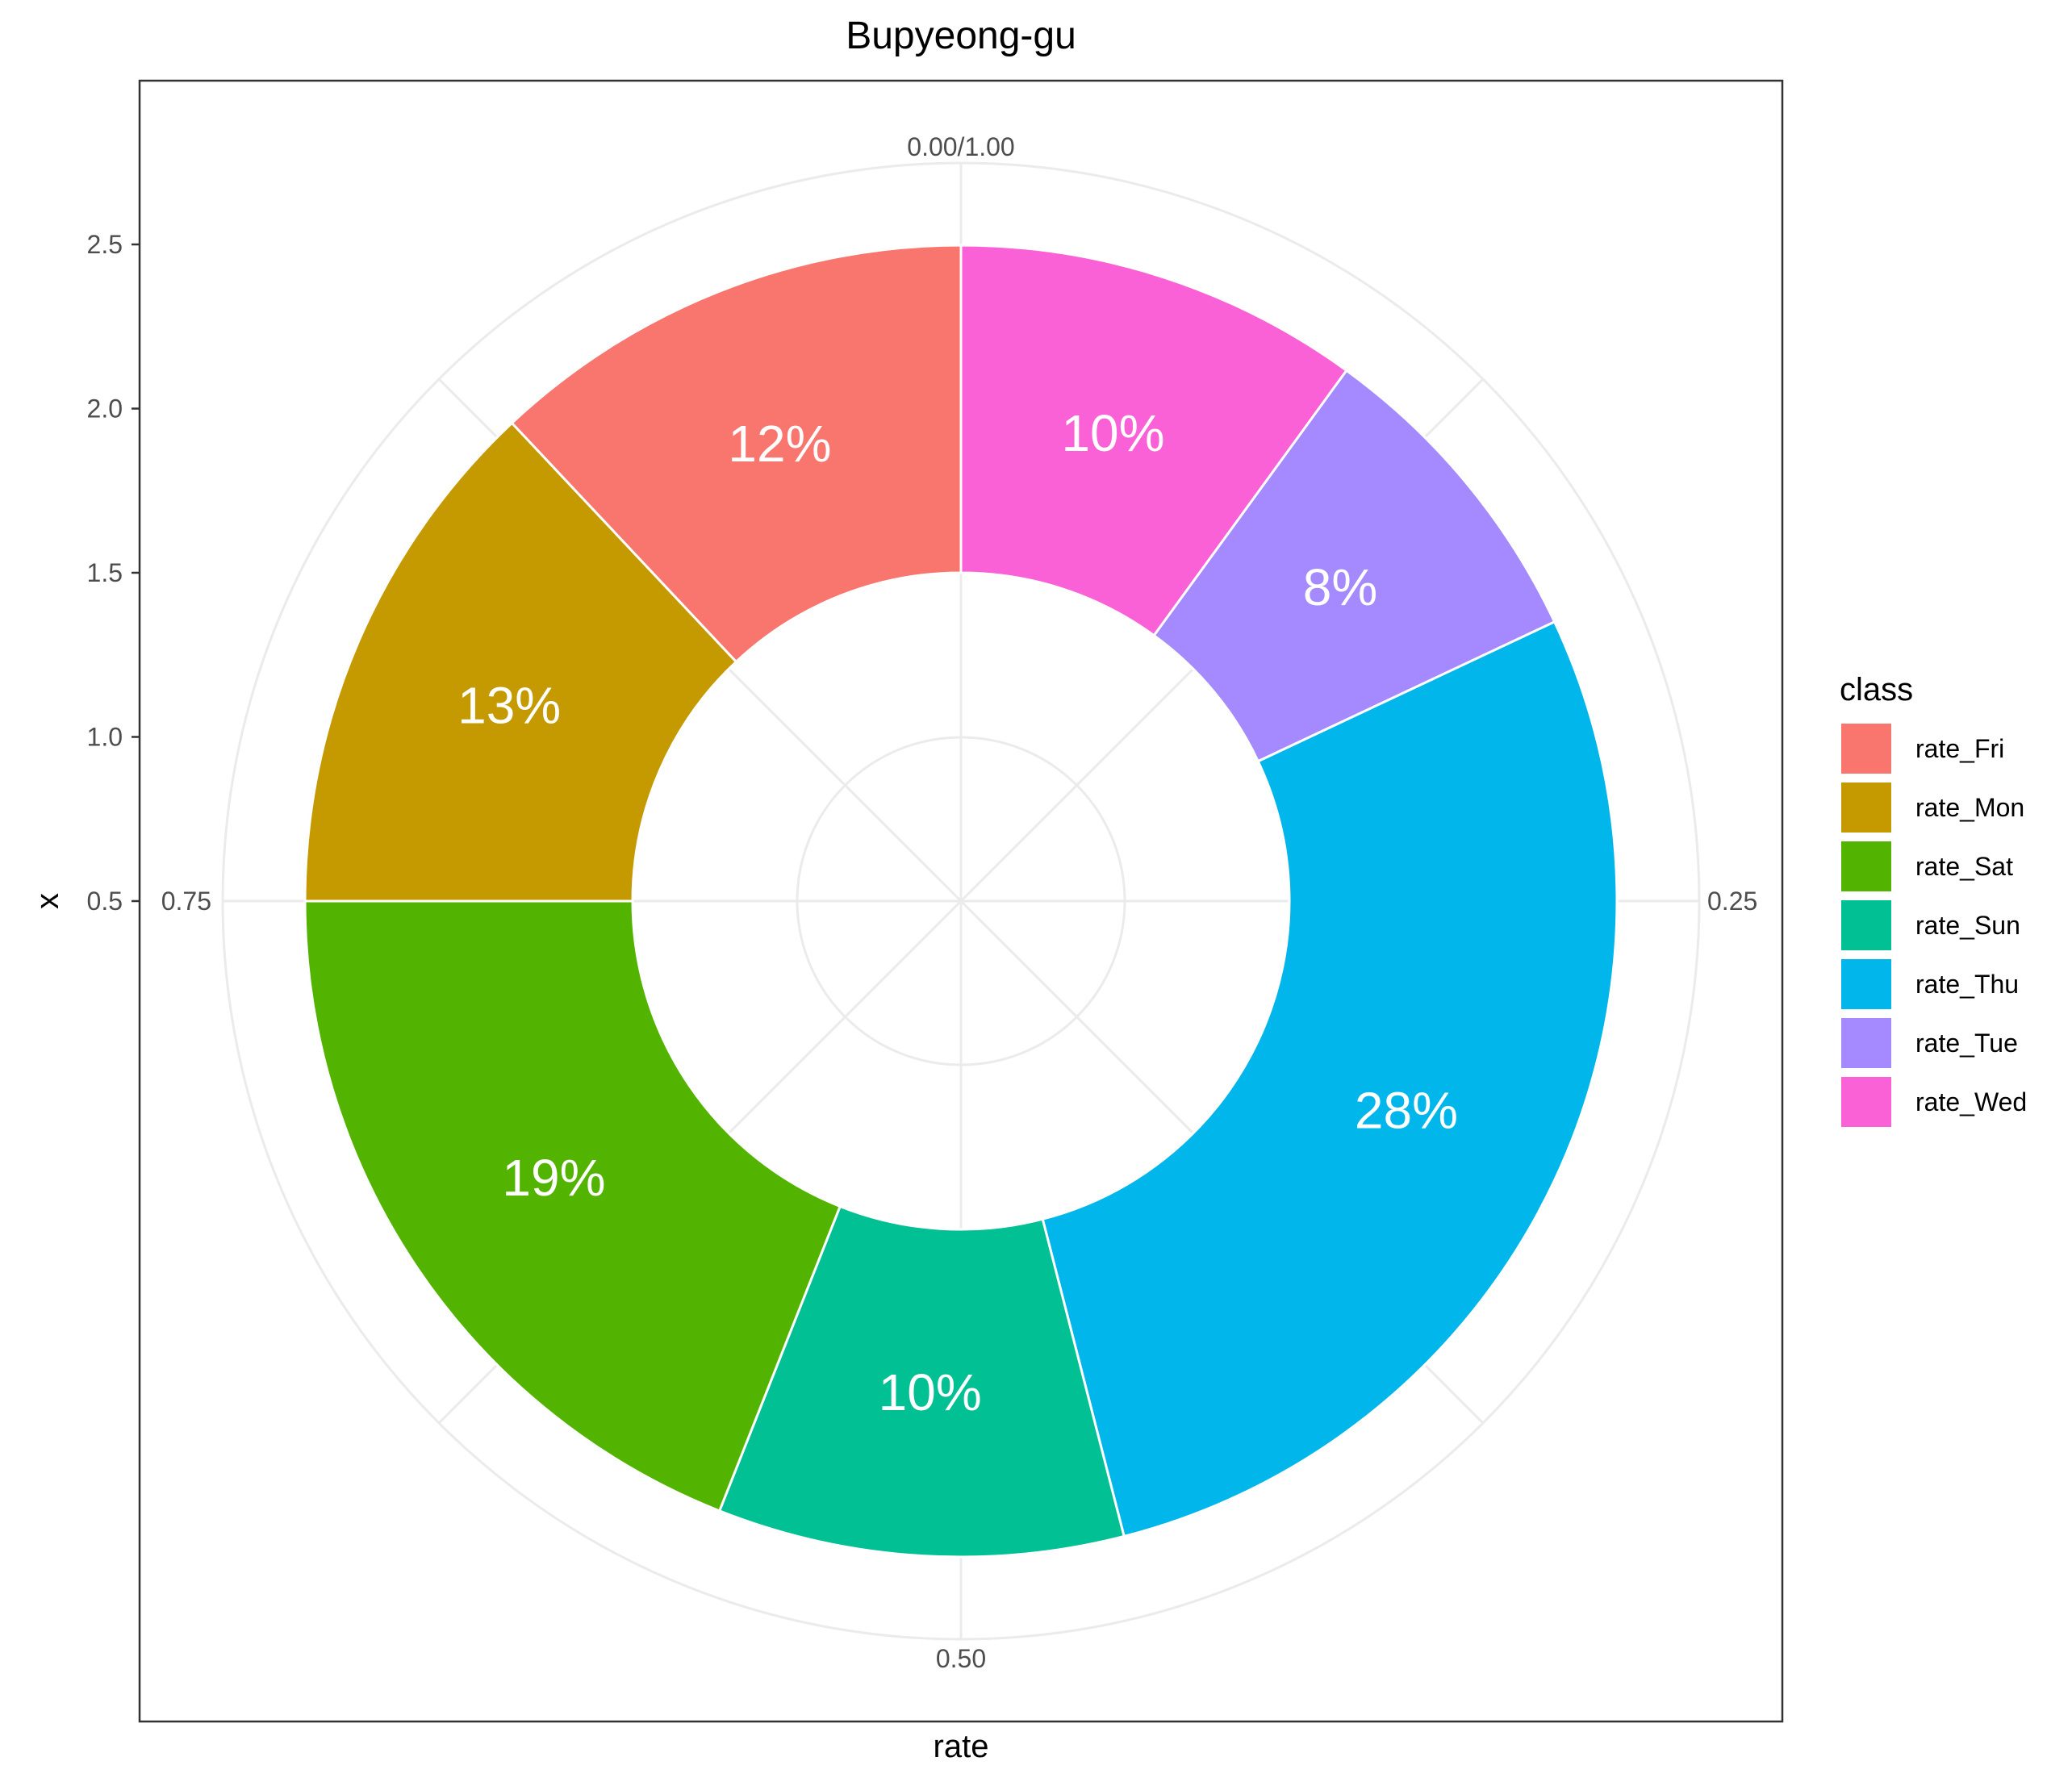 The width and height of the screenshot is (2072, 1782). I want to click on slice-label-rate_Fri: 12%, so click(779, 444).